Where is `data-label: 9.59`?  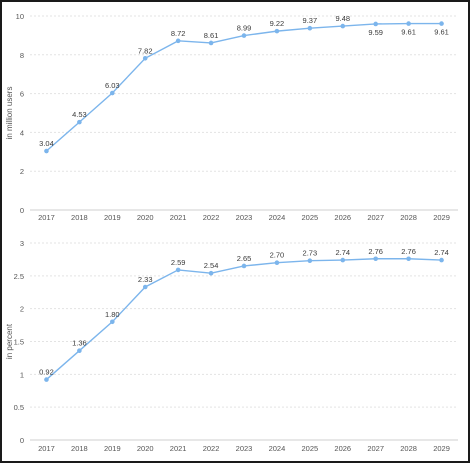
data-label: 9.59 is located at coordinates (375, 32).